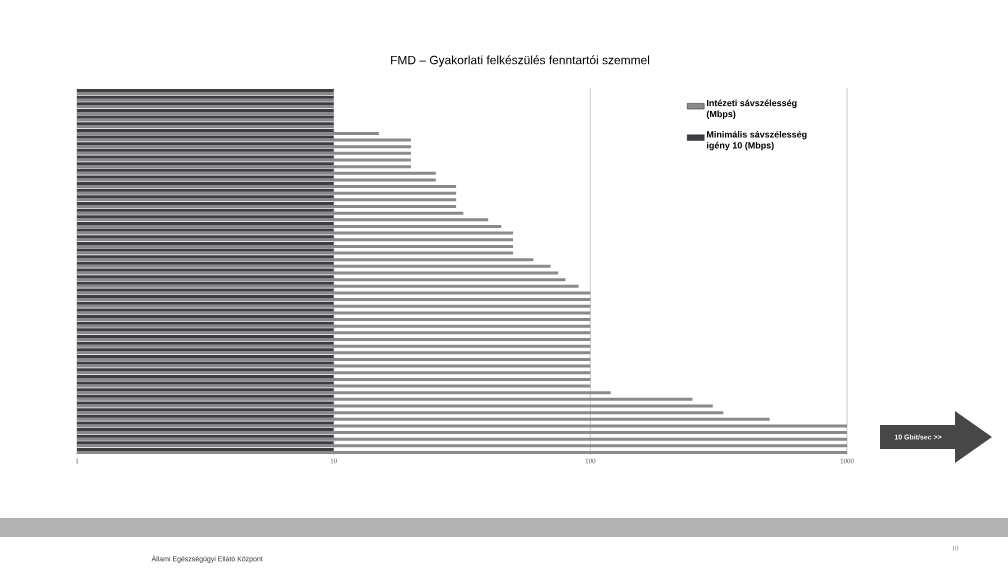 Image resolution: width=1008 pixels, height=570 pixels. I want to click on chart-title: FMD – Gyakorlati felkészülés fenntartói szemmel, so click(520, 61).